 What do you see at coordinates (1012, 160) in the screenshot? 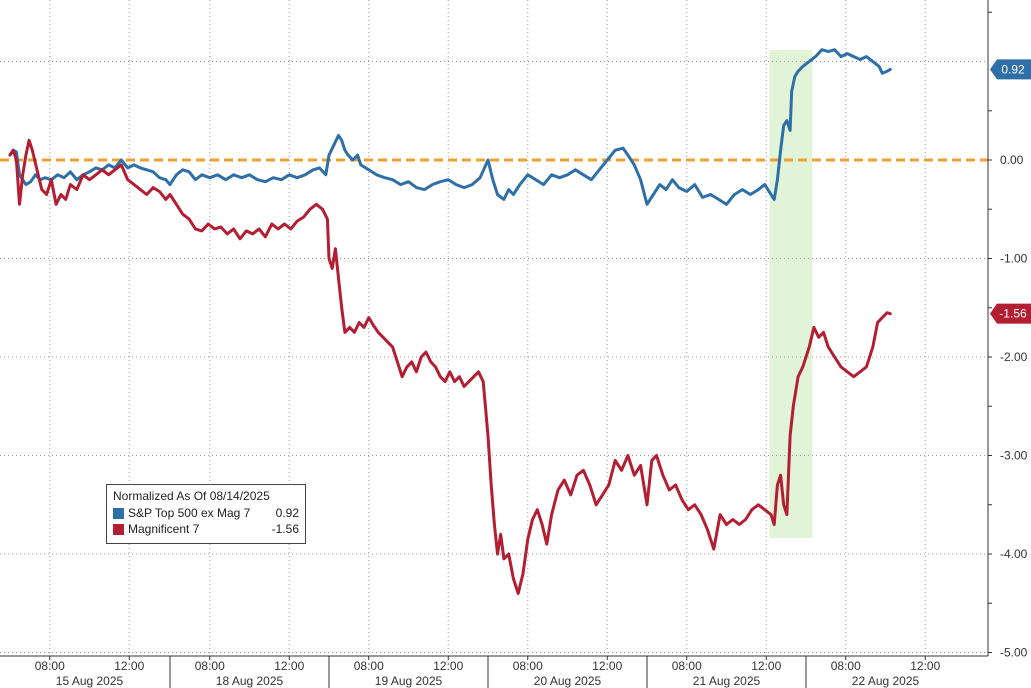
I see `y-tick-label: 0.00` at bounding box center [1012, 160].